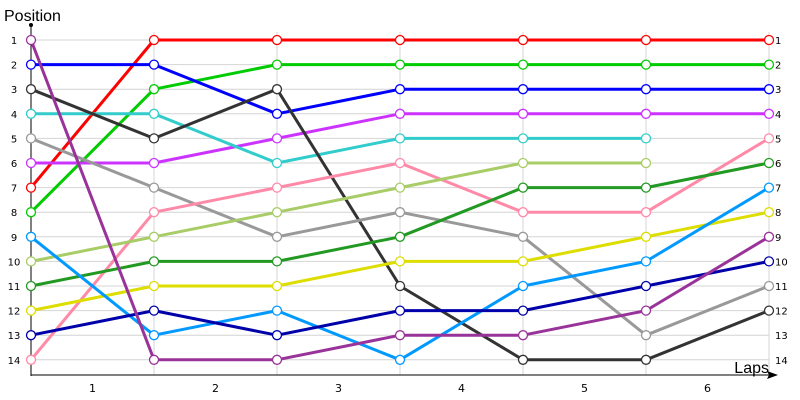  Describe the element at coordinates (781, 361) in the screenshot. I see `y-tick-label-right: 14` at that location.